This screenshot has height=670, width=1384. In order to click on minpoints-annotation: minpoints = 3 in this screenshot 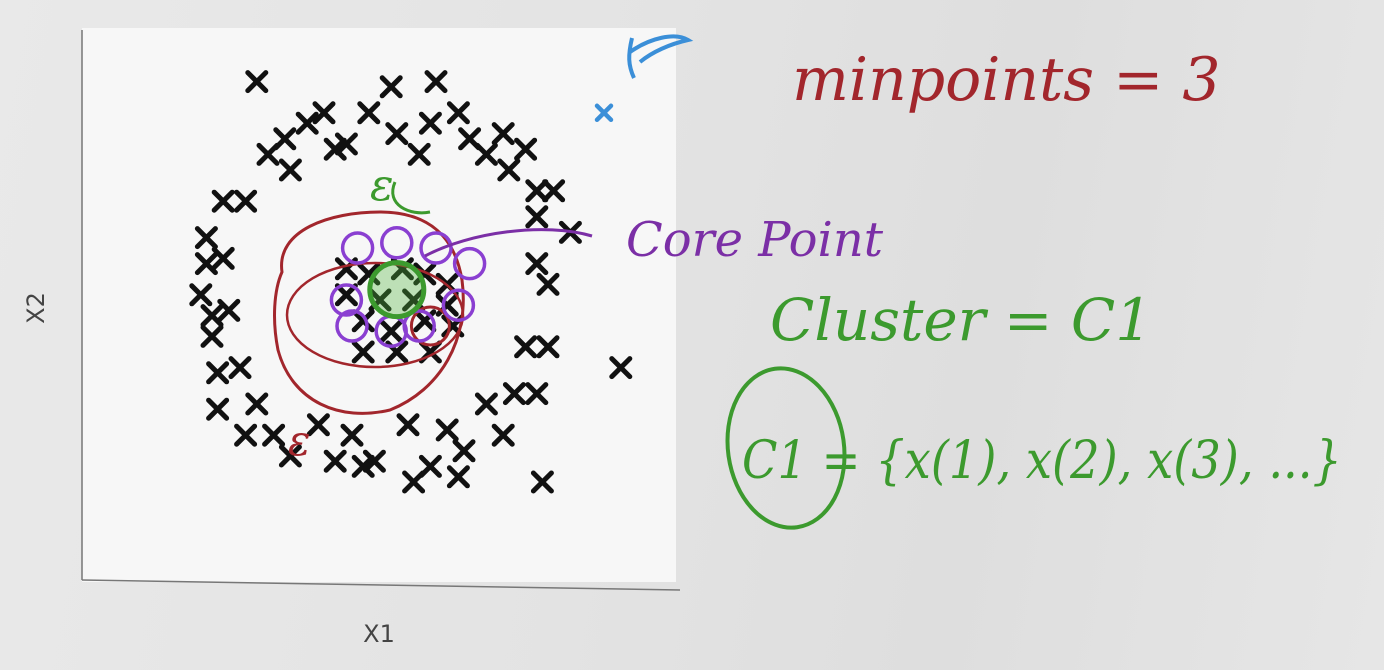, I will do `click(1006, 80)`.